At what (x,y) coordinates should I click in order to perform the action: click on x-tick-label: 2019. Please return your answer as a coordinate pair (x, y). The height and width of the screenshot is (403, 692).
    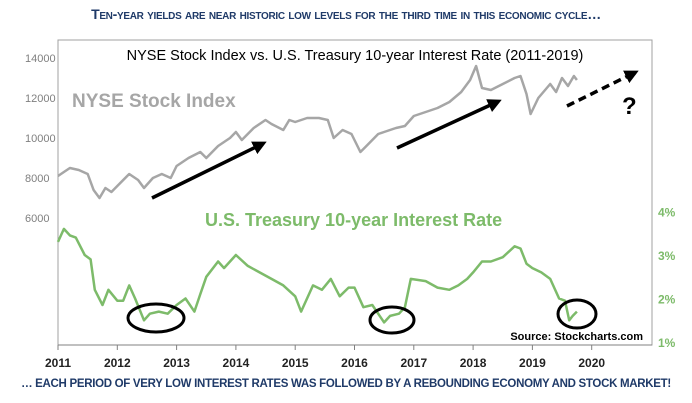
    Looking at the image, I should click on (532, 363).